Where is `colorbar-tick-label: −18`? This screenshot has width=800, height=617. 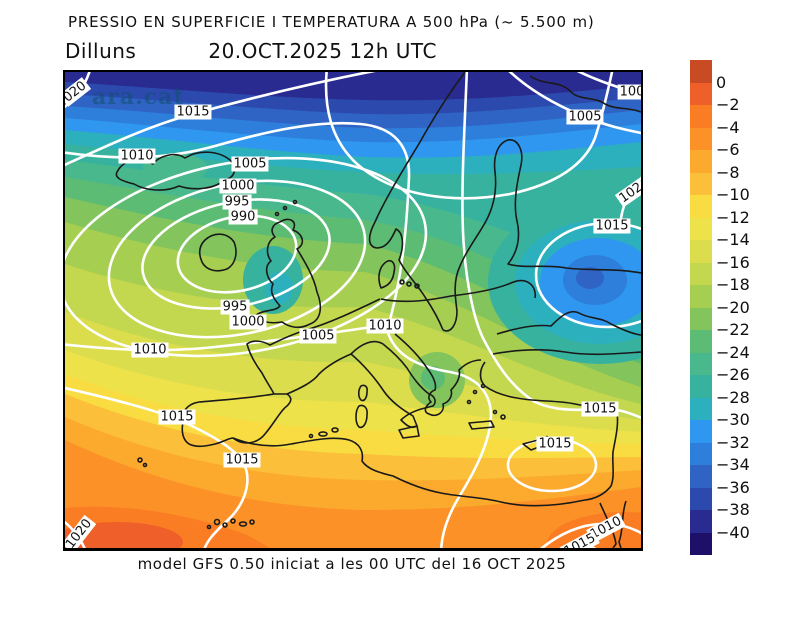 colorbar-tick-label: −18 is located at coordinates (733, 284).